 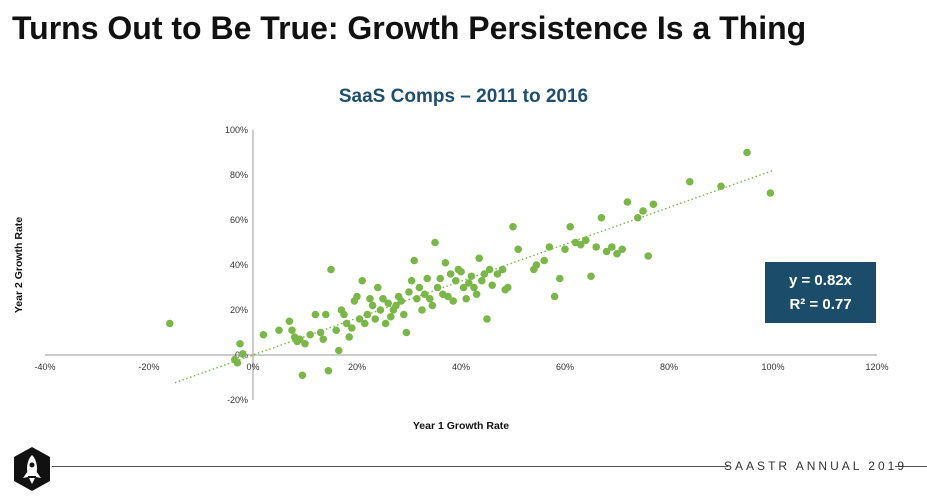 What do you see at coordinates (19, 265) in the screenshot?
I see `y-axis-title: Year 2 Growth Rate` at bounding box center [19, 265].